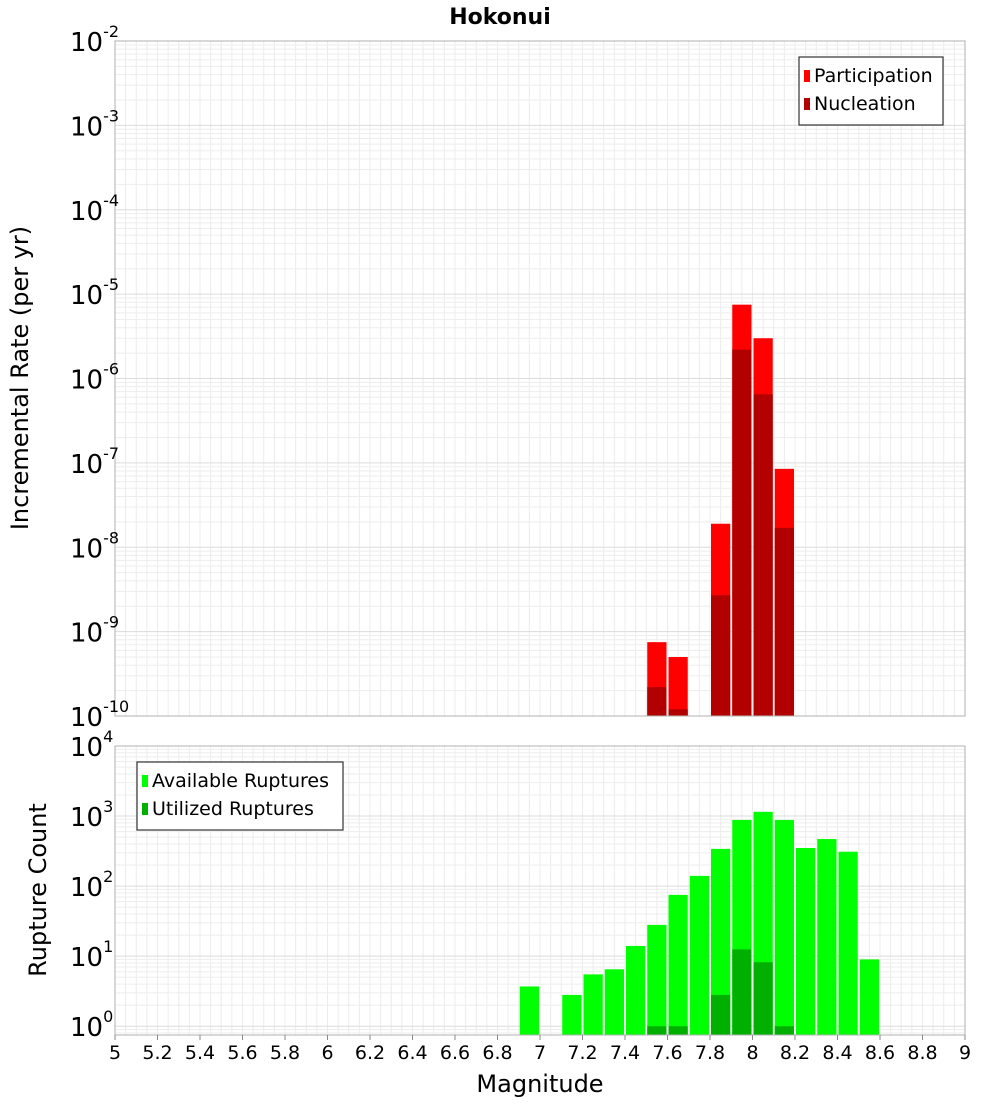 This screenshot has width=1000, height=1104. Describe the element at coordinates (94, 462) in the screenshot. I see `y-tick-label-3: 10⁻⁷` at that location.